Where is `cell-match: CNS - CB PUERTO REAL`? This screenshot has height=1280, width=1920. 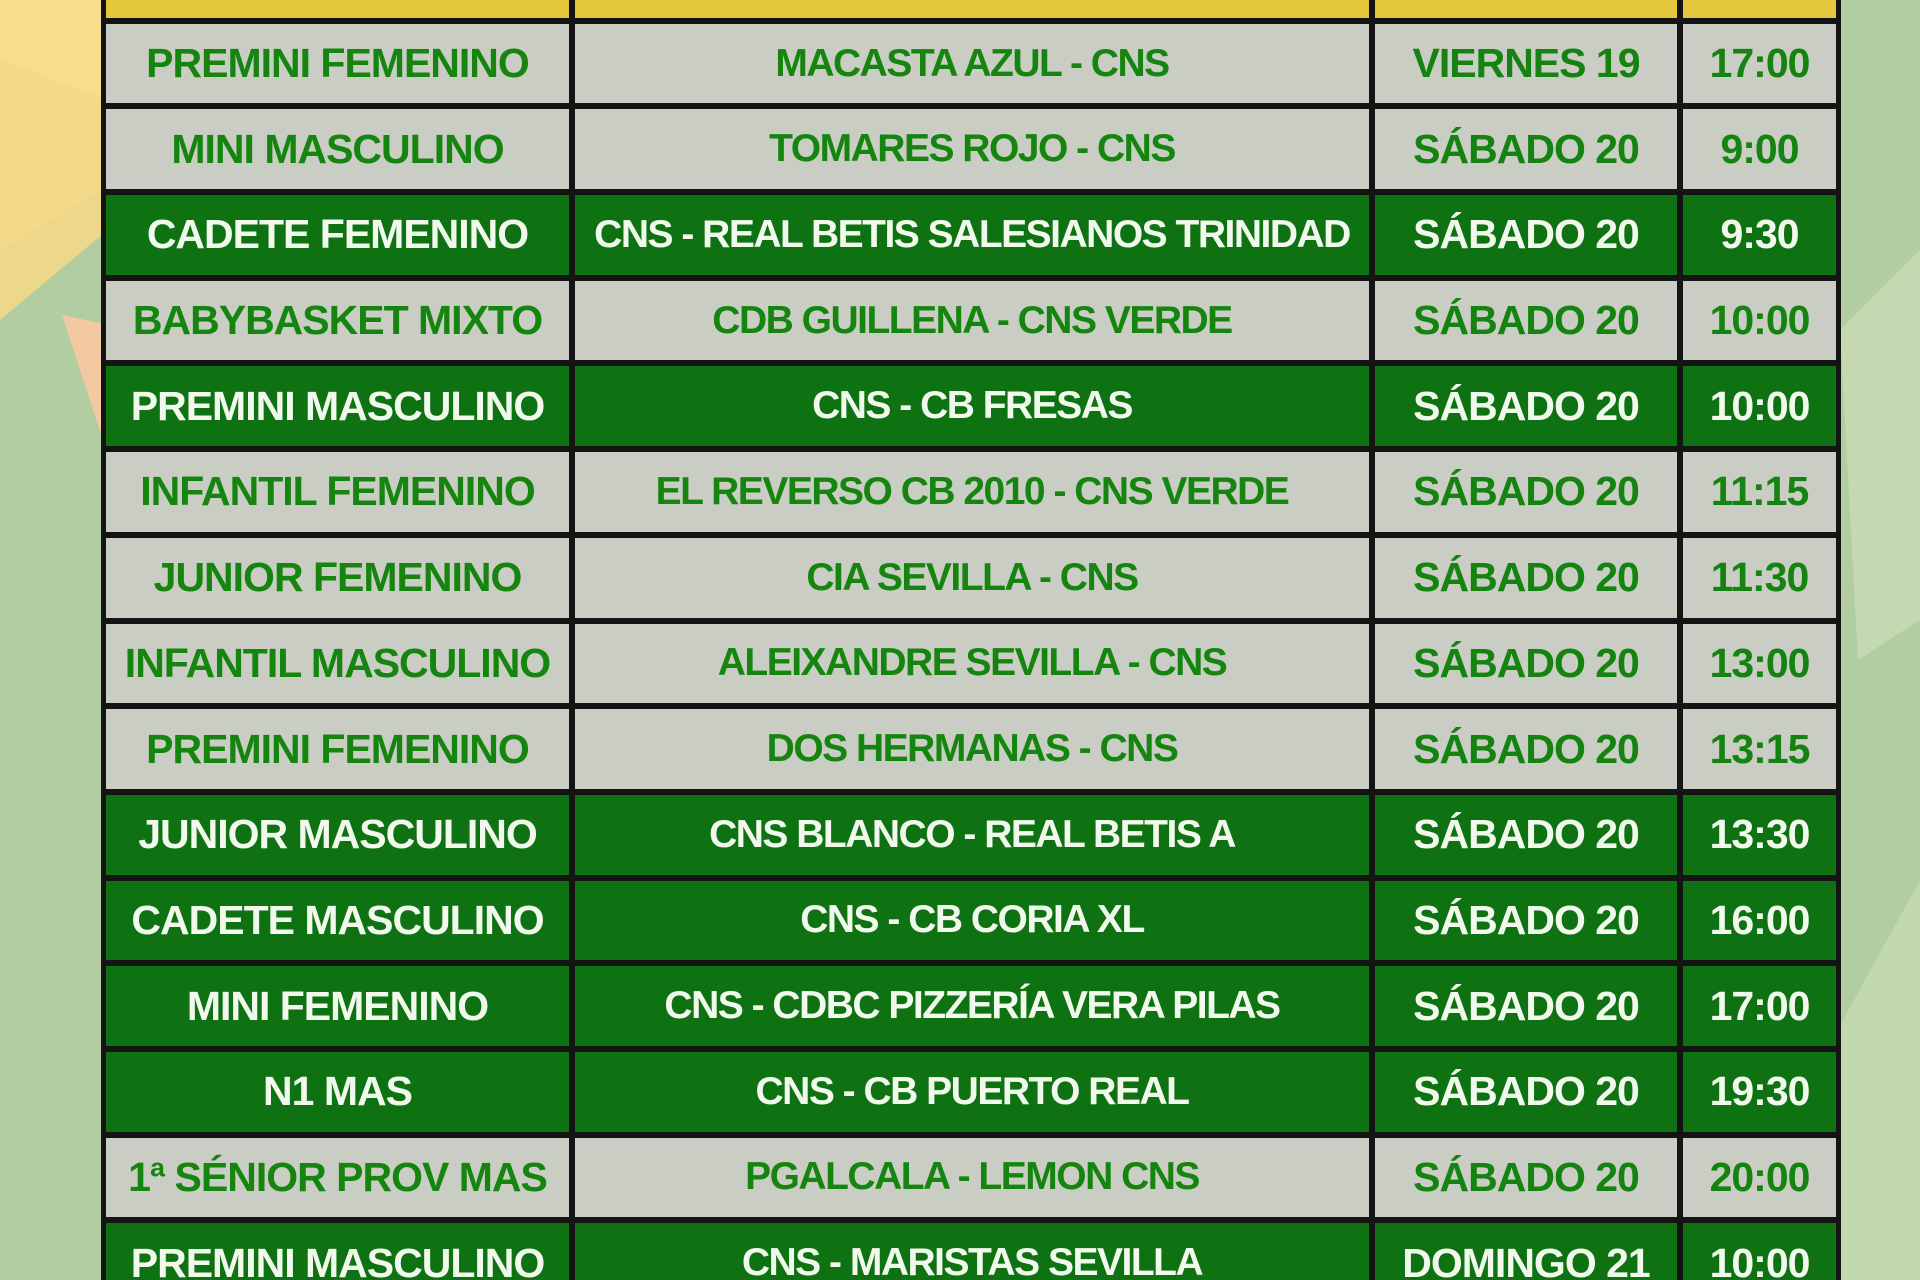 cell-match: CNS - CB PUERTO REAL is located at coordinates (972, 1091).